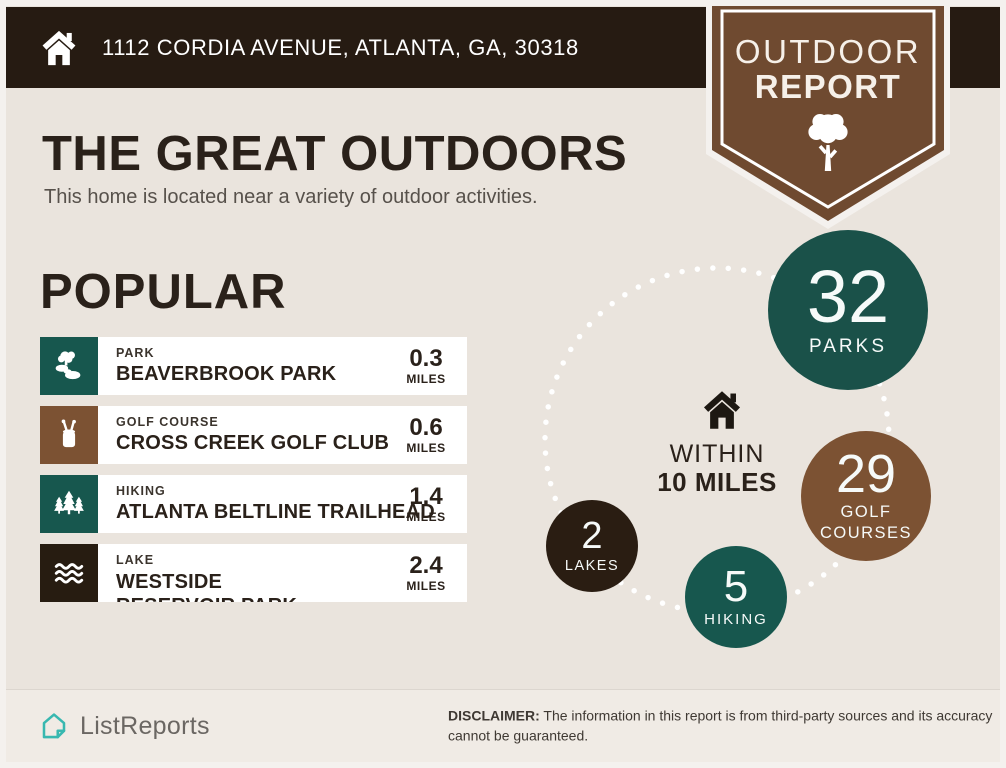  What do you see at coordinates (340, 47) in the screenshot?
I see `property-address: 1112 CORDIA AVENUE, ATLANTA, GA, 30318` at bounding box center [340, 47].